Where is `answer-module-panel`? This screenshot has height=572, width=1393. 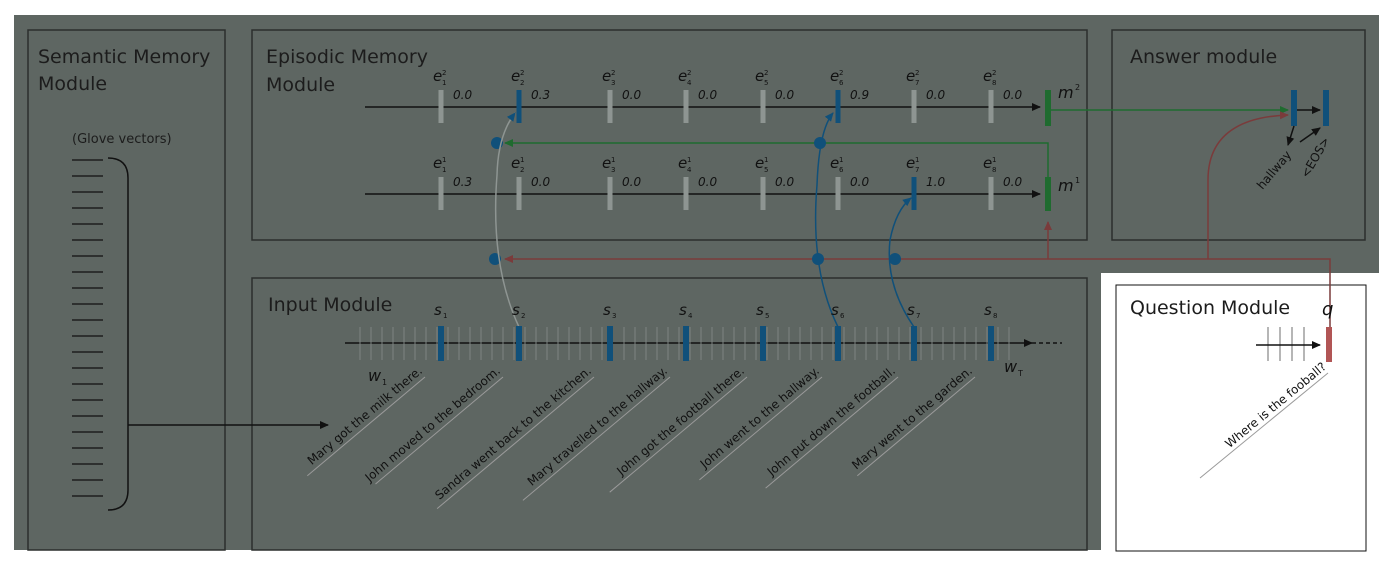
answer-module-panel is located at coordinates (1238, 135).